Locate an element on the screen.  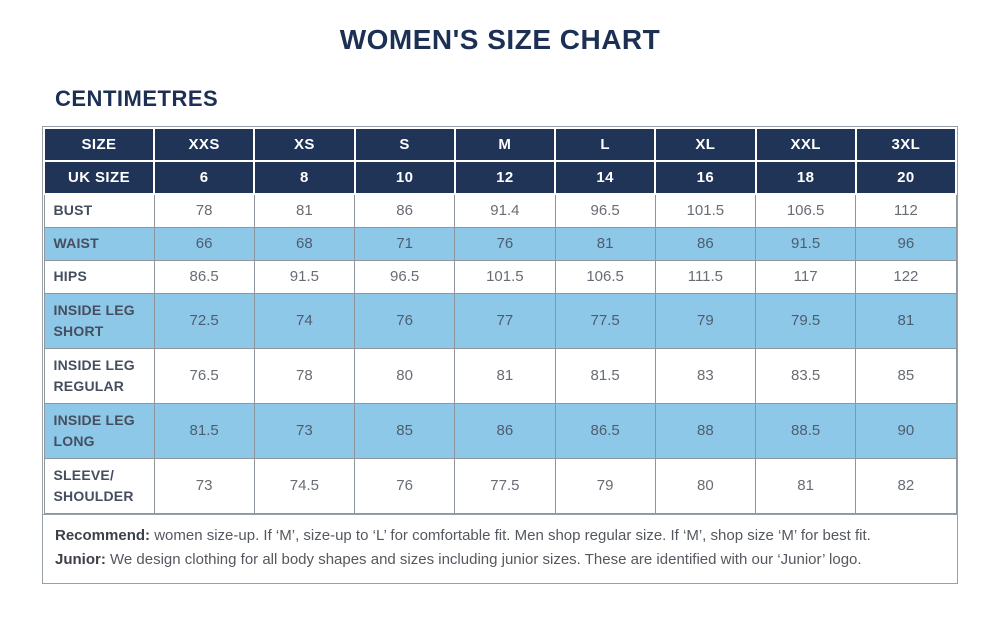
table-row-uk-sizes: UK SIZE 6 8 10 12 14 16 18 20 is located at coordinates (500, 177).